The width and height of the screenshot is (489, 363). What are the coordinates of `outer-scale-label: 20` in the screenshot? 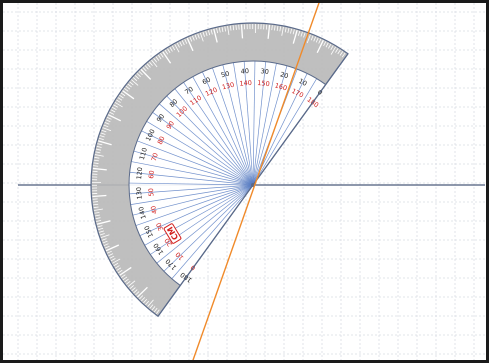 It's located at (284, 75).